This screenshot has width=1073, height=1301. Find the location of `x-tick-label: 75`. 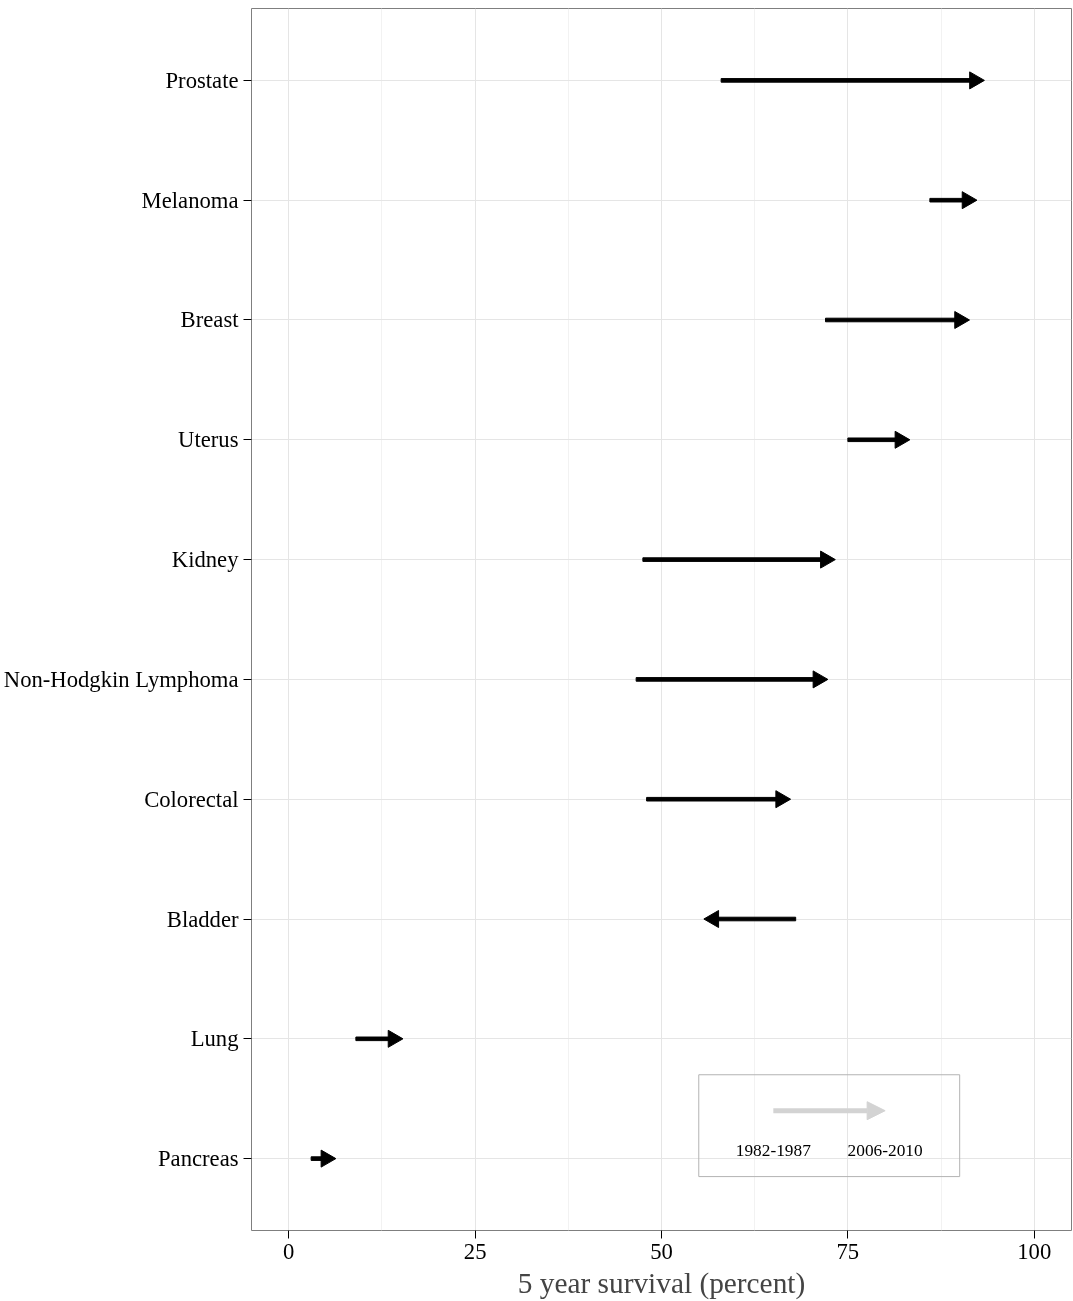

x-tick-label: 75 is located at coordinates (848, 1251).